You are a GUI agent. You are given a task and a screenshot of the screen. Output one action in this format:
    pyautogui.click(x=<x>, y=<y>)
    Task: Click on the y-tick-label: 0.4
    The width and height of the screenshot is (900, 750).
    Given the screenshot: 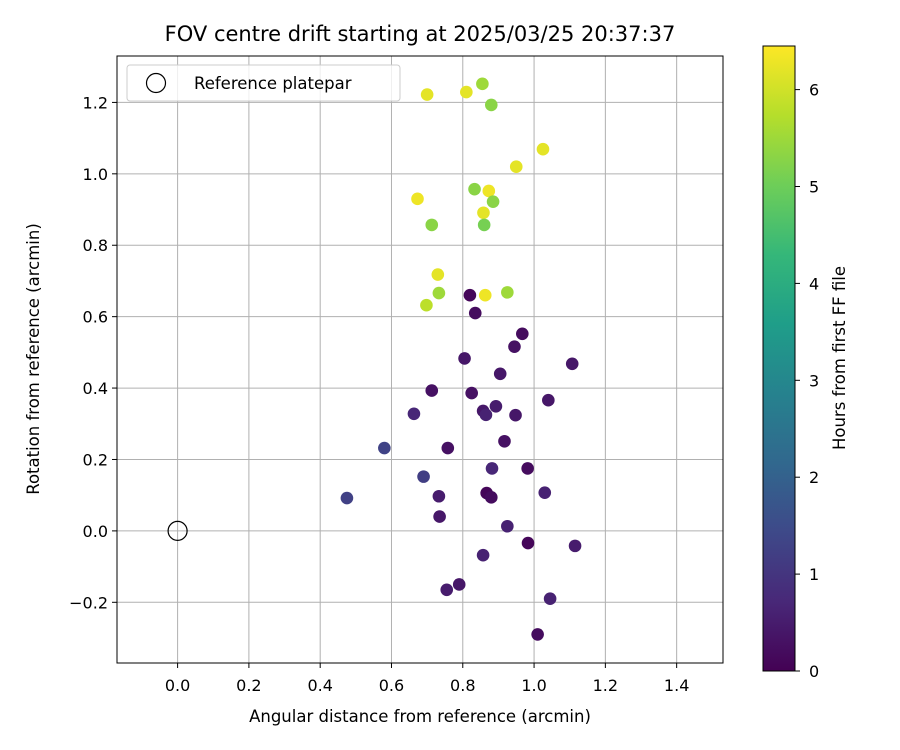 What is the action you would take?
    pyautogui.click(x=95, y=388)
    